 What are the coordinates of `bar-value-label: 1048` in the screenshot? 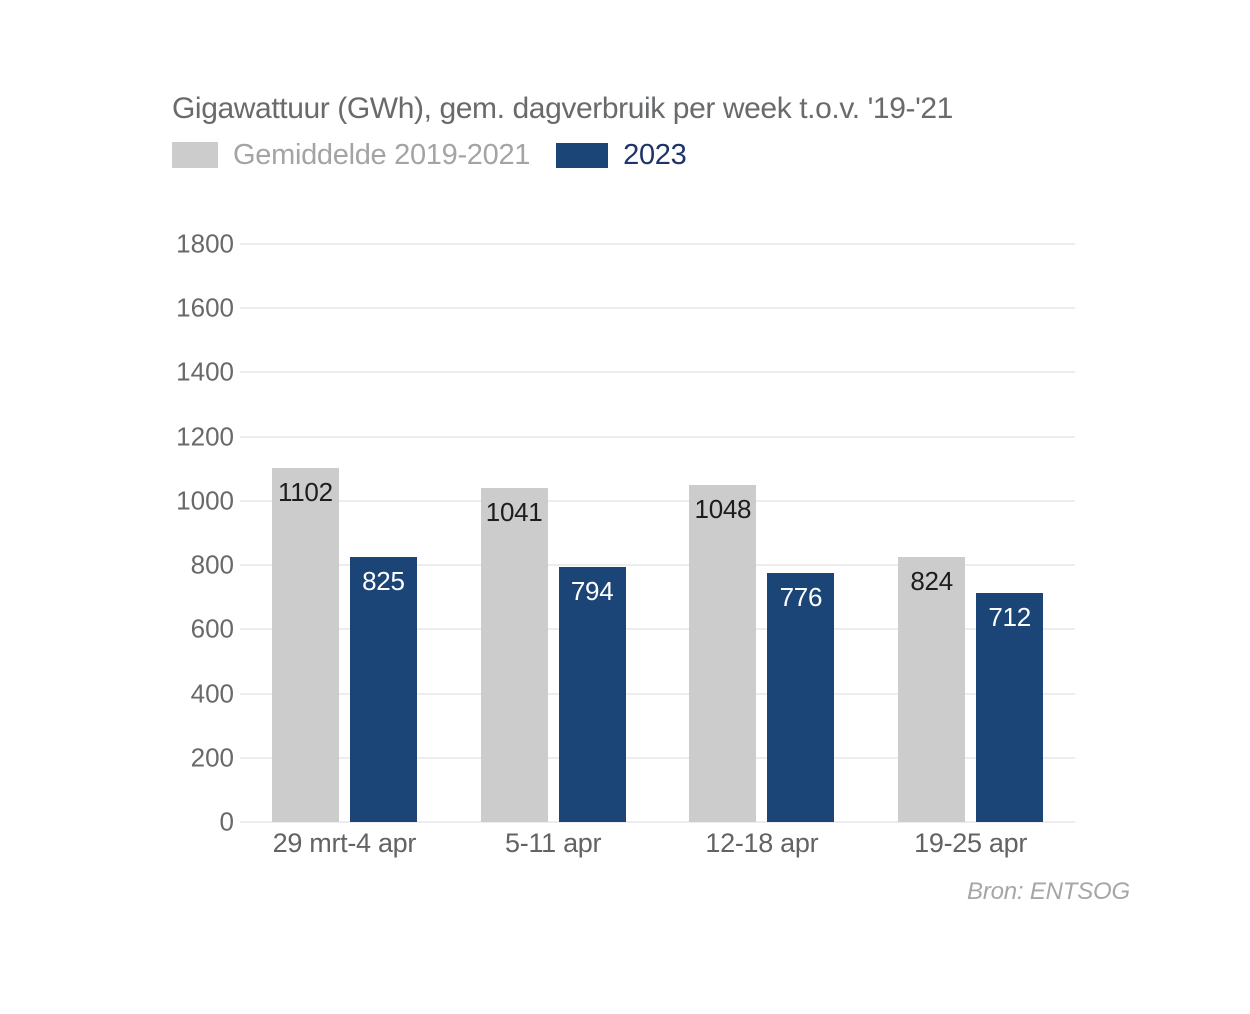 It's located at (723, 509).